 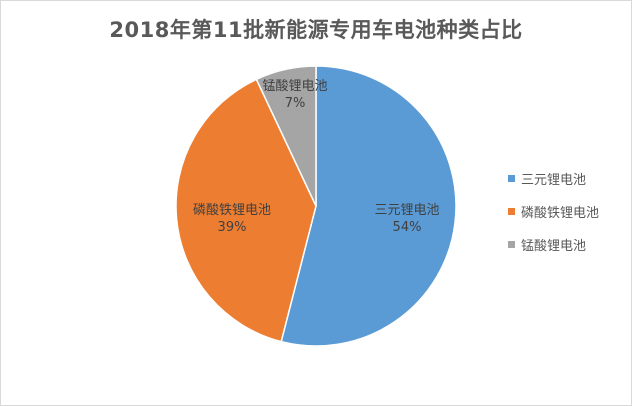 What do you see at coordinates (232, 227) in the screenshot?
I see `slice-value-label: 39%` at bounding box center [232, 227].